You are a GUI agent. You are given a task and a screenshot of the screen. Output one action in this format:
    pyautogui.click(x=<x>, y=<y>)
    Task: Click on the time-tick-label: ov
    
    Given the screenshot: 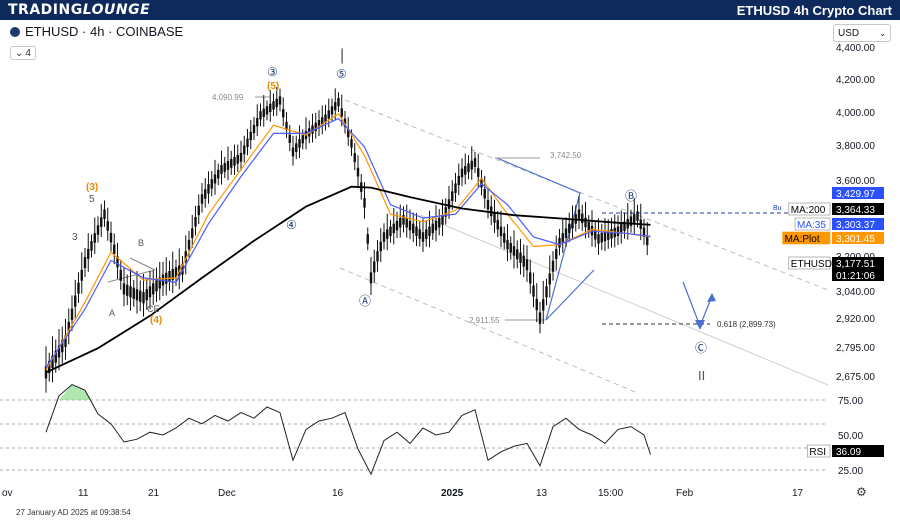 What is the action you would take?
    pyautogui.click(x=7, y=493)
    